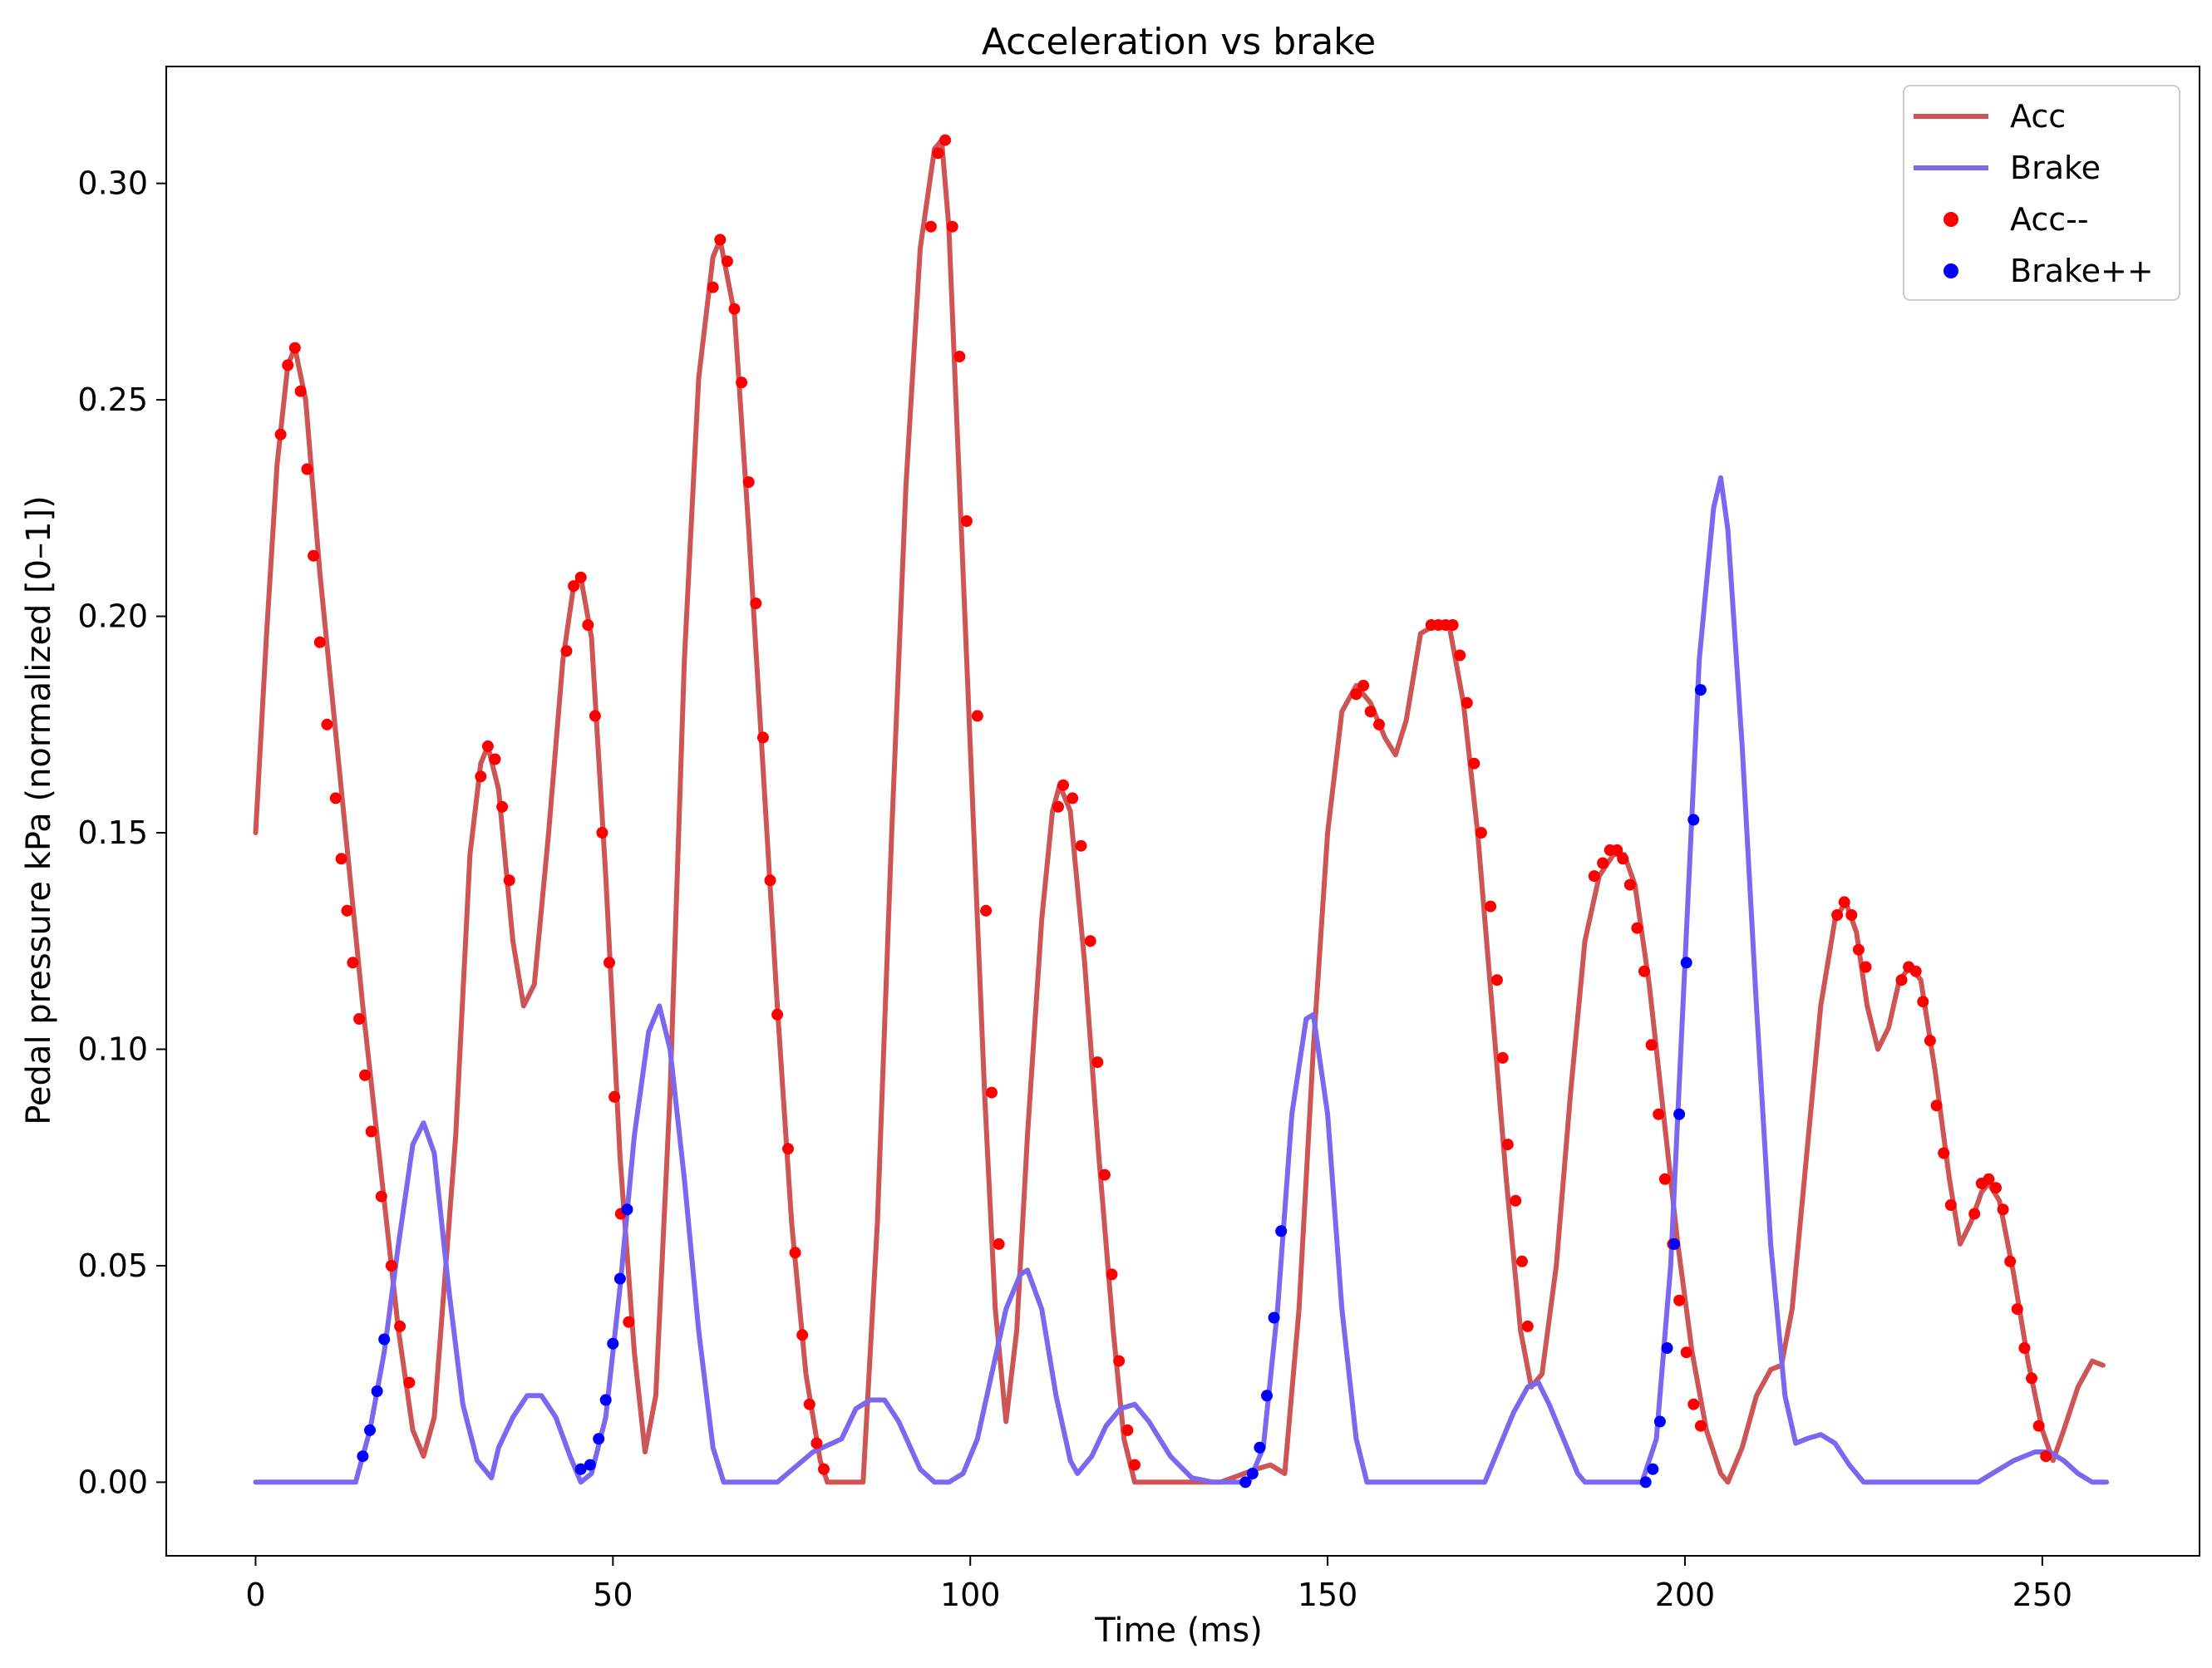  I want to click on point-Acc---91, so click(1603, 863).